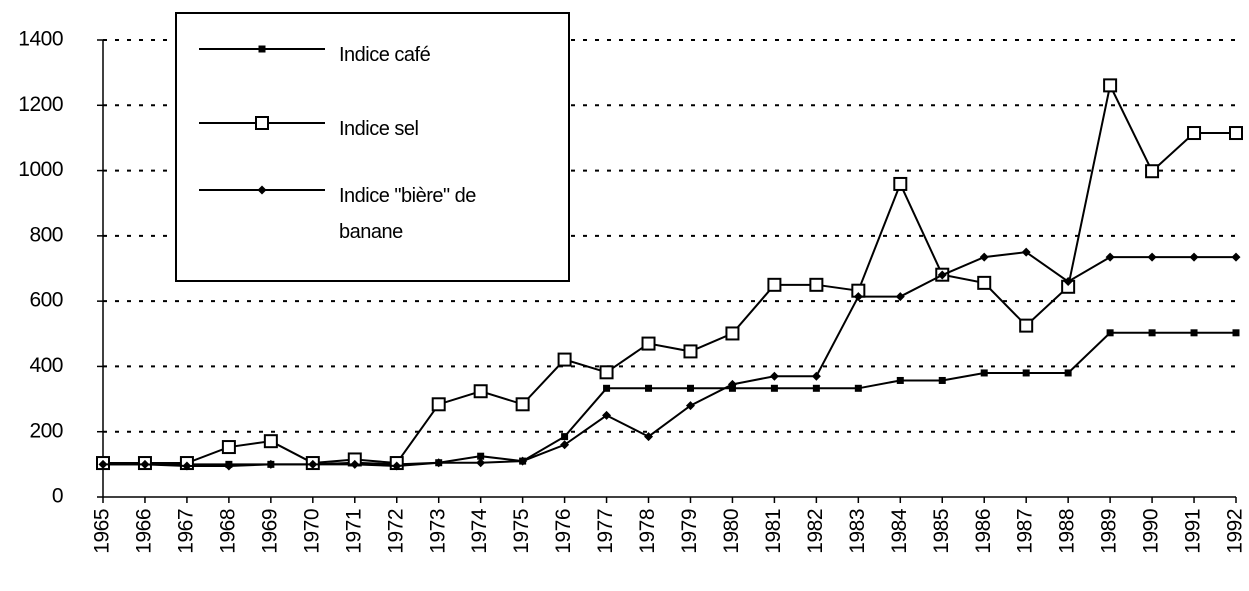  Describe the element at coordinates (353, 531) in the screenshot. I see `x-tick-label: 1971` at that location.